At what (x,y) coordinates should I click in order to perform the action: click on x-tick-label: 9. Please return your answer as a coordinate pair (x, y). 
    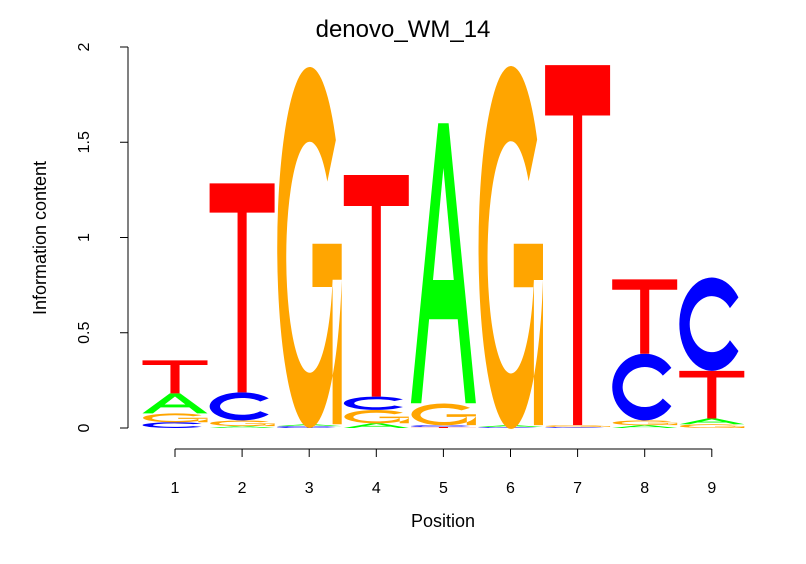
    Looking at the image, I should click on (711, 488).